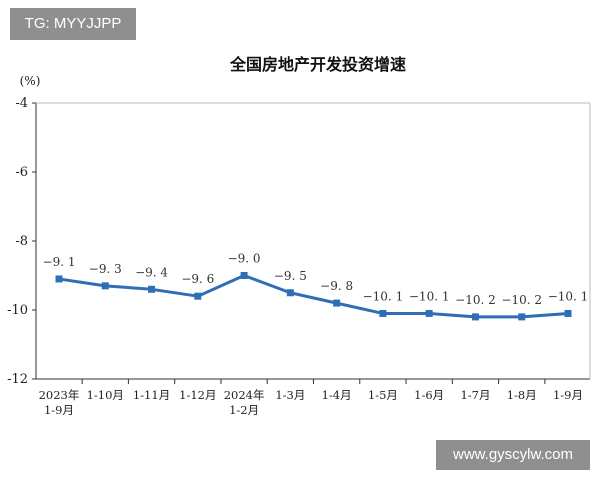 The height and width of the screenshot is (480, 600). I want to click on data-label: −9. 3, so click(105, 269).